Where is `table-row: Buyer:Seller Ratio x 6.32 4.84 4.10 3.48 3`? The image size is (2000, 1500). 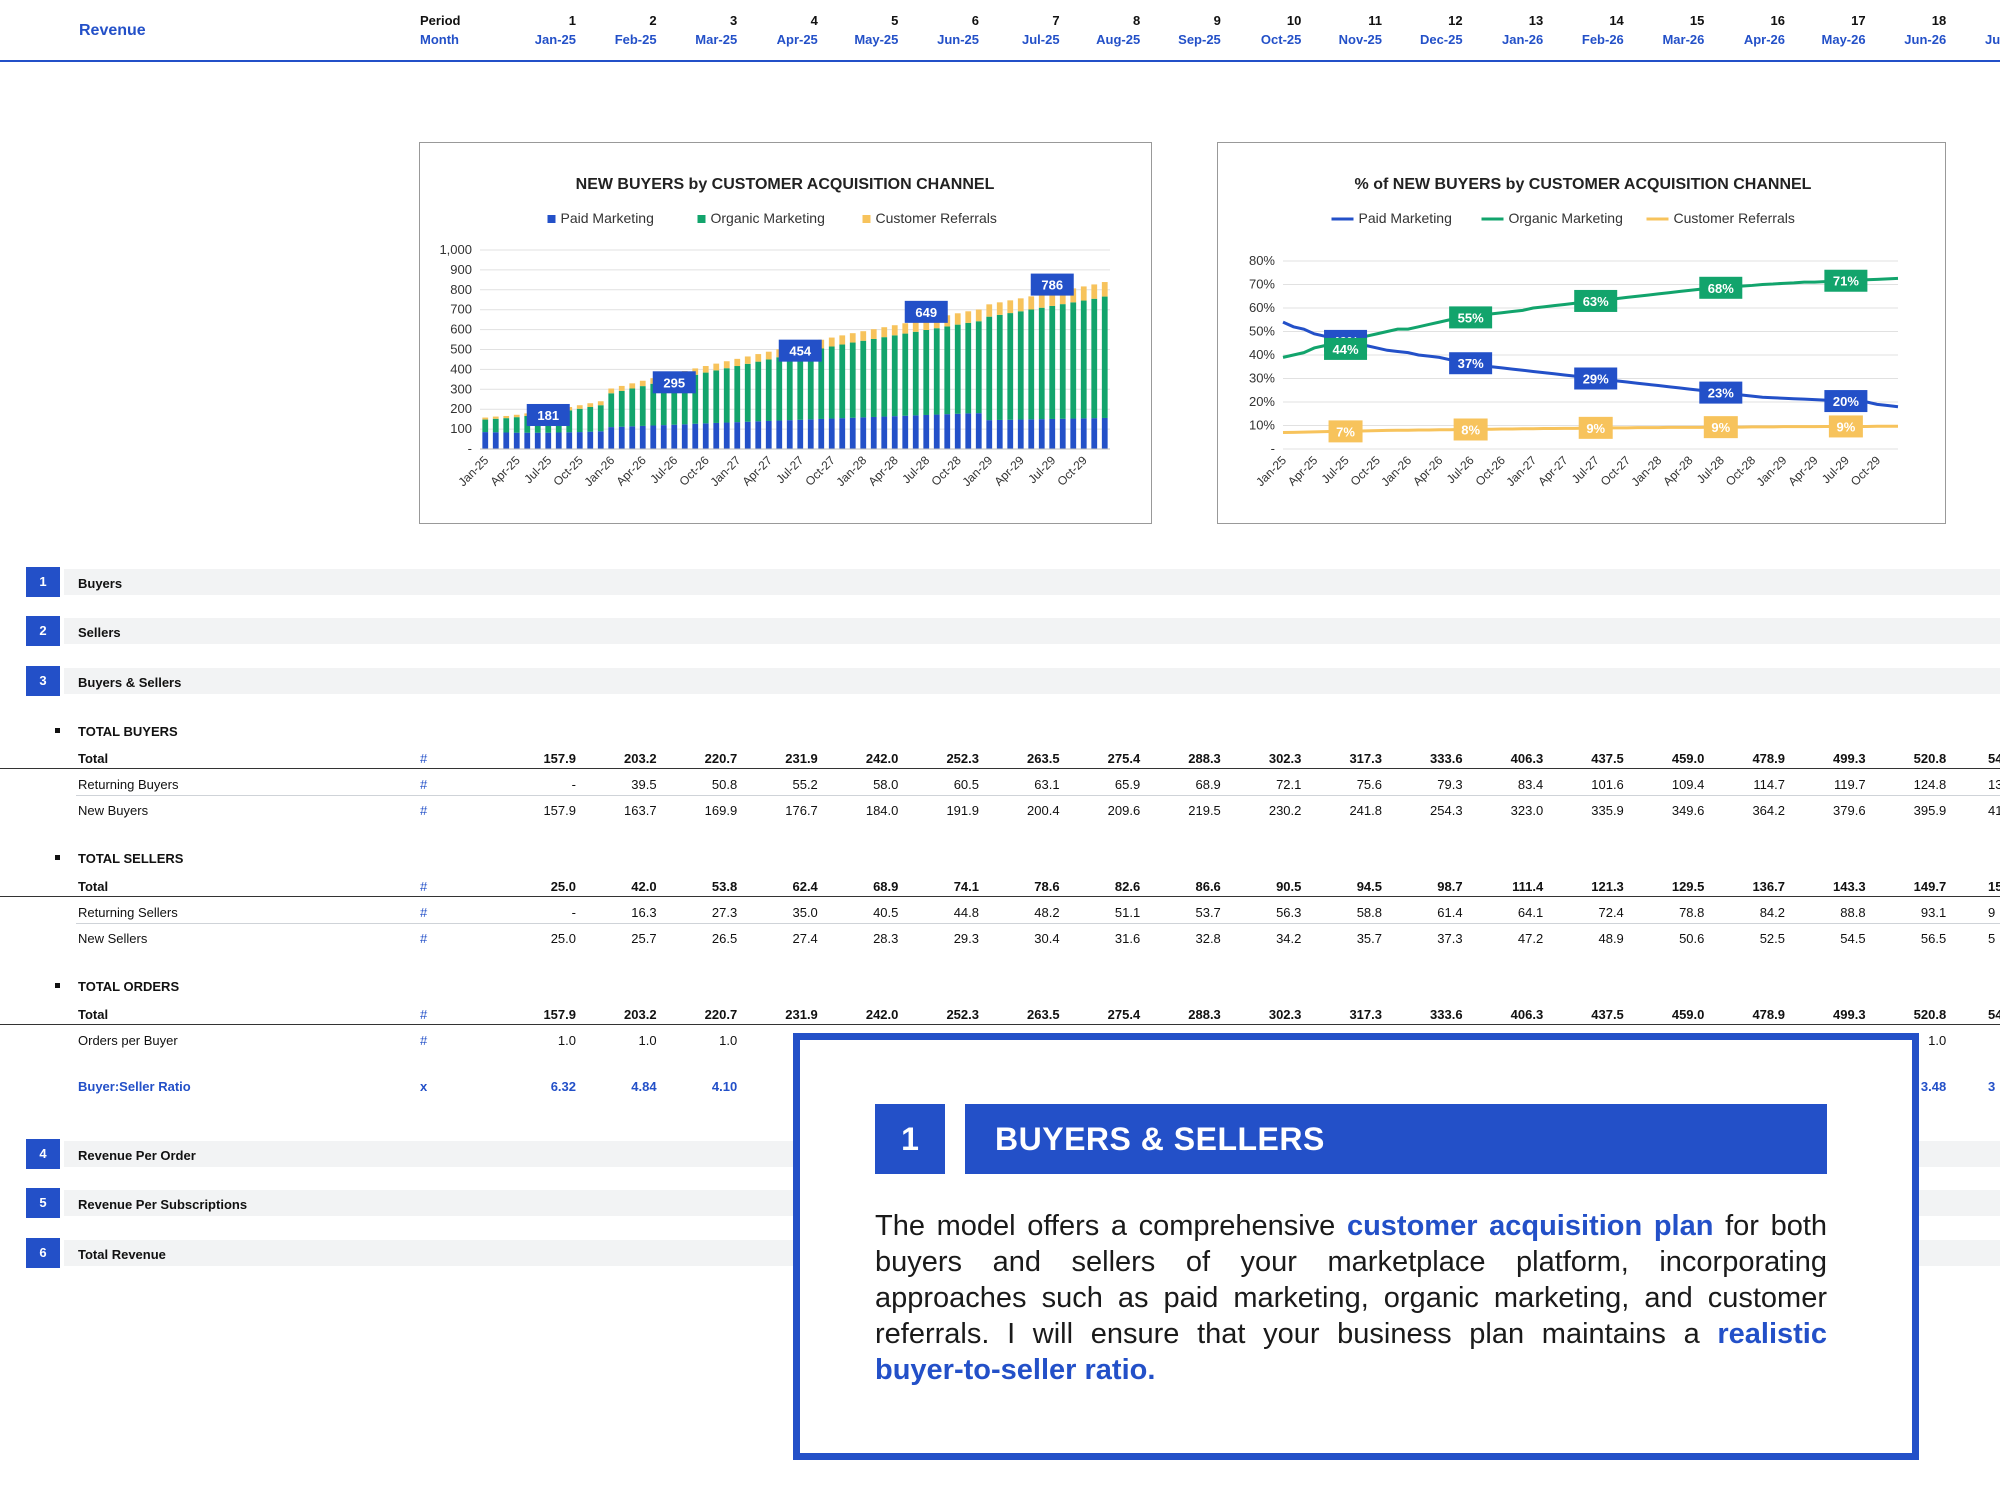 table-row: Buyer:Seller Ratio x 6.32 4.84 4.10 3.48 3 is located at coordinates (1000, 1086).